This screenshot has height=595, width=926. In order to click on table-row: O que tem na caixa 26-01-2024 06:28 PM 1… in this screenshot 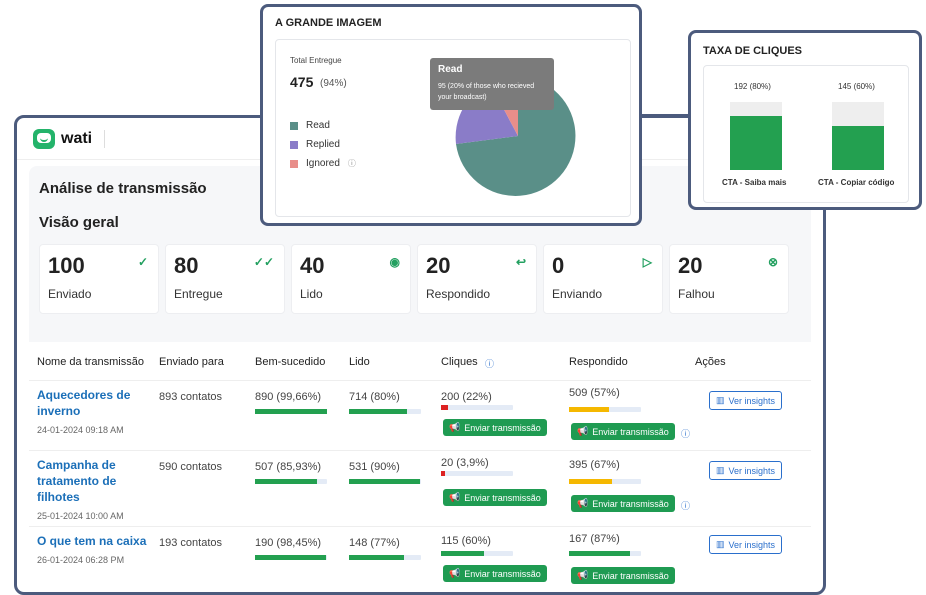, I will do `click(420, 559)`.